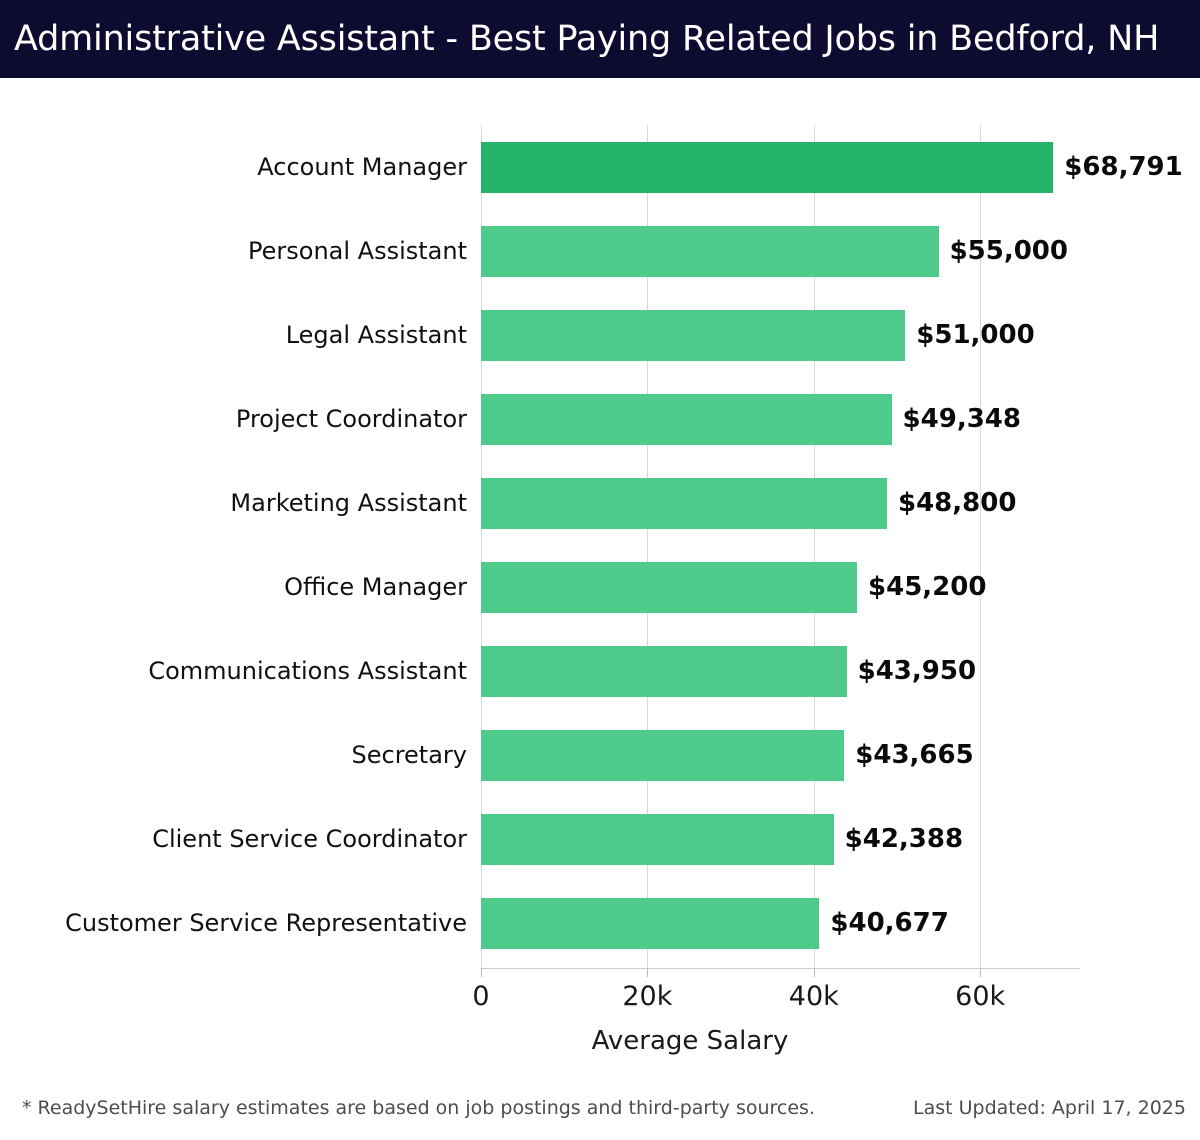 Image resolution: width=1200 pixels, height=1140 pixels. What do you see at coordinates (648, 546) in the screenshot?
I see `gridline-20k` at bounding box center [648, 546].